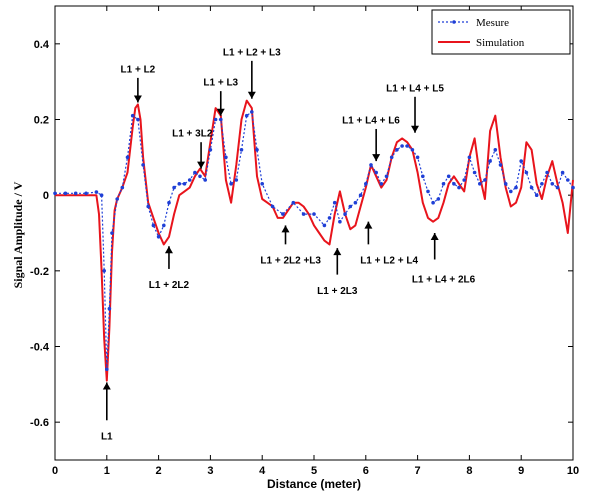 This screenshot has width=592, height=496. Describe the element at coordinates (107, 436) in the screenshot. I see `annotation-label: L1` at that location.